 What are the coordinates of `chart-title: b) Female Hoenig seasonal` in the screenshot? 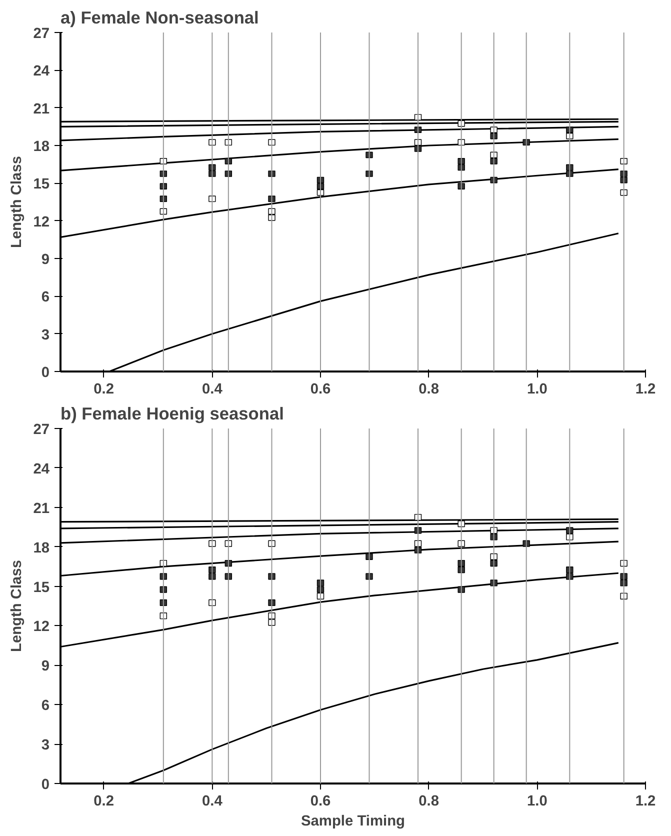 It's located at (172, 414).